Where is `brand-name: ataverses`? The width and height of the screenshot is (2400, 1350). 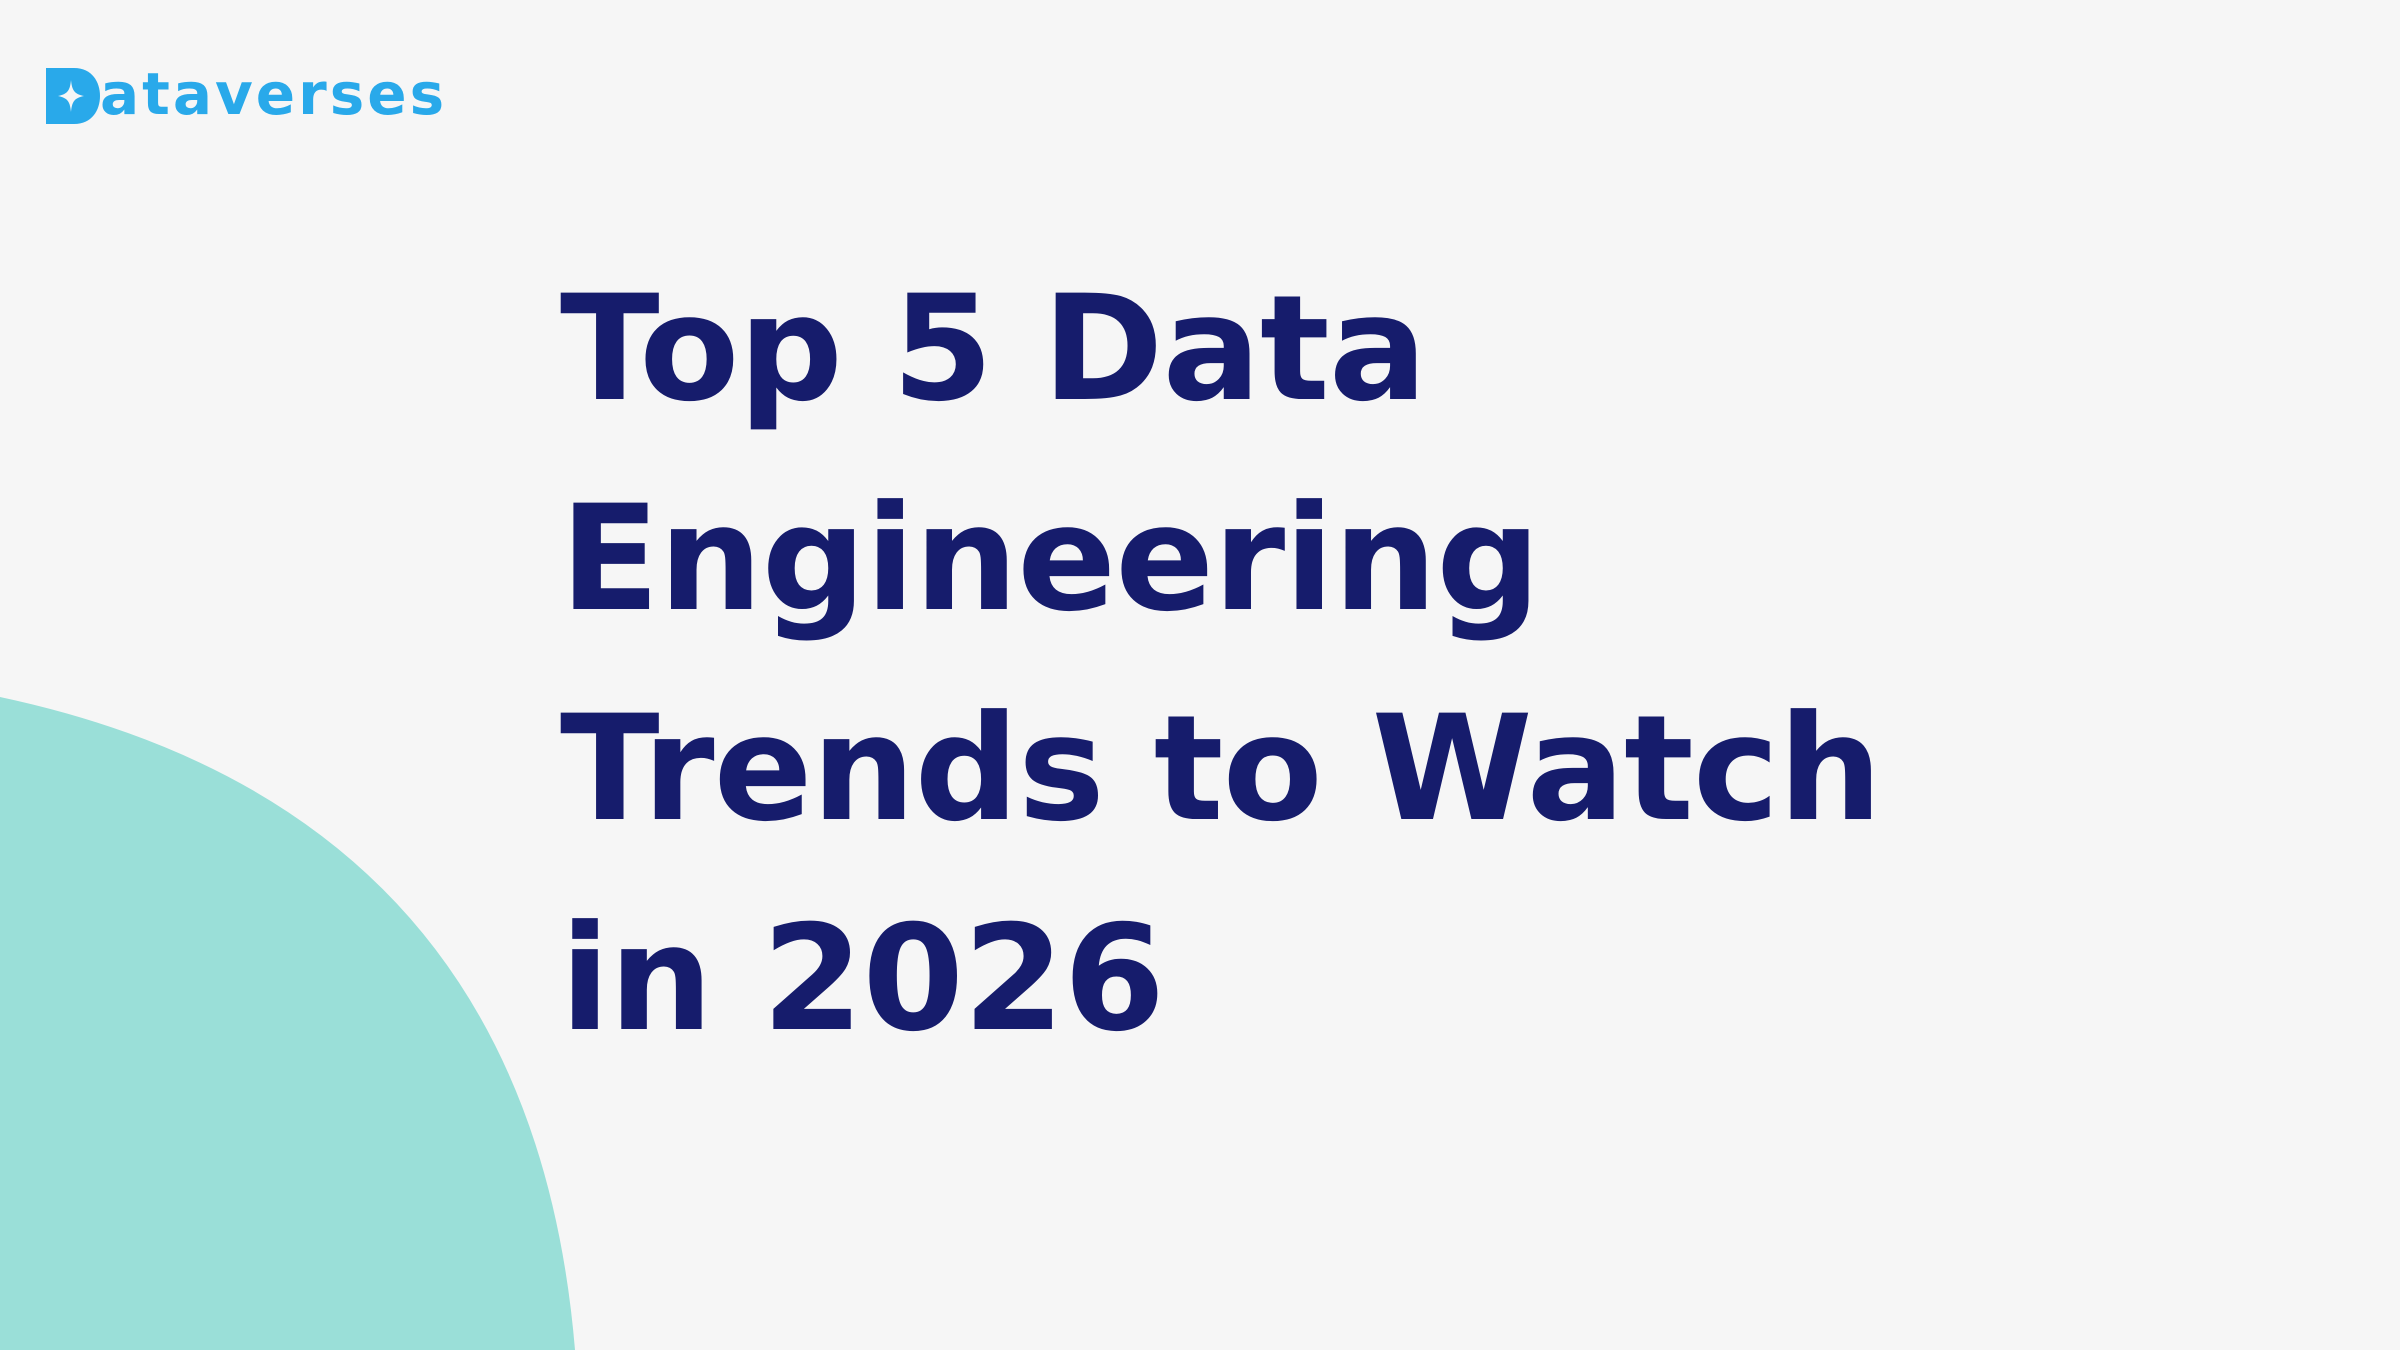
brand-name: ataverses is located at coordinates (274, 94).